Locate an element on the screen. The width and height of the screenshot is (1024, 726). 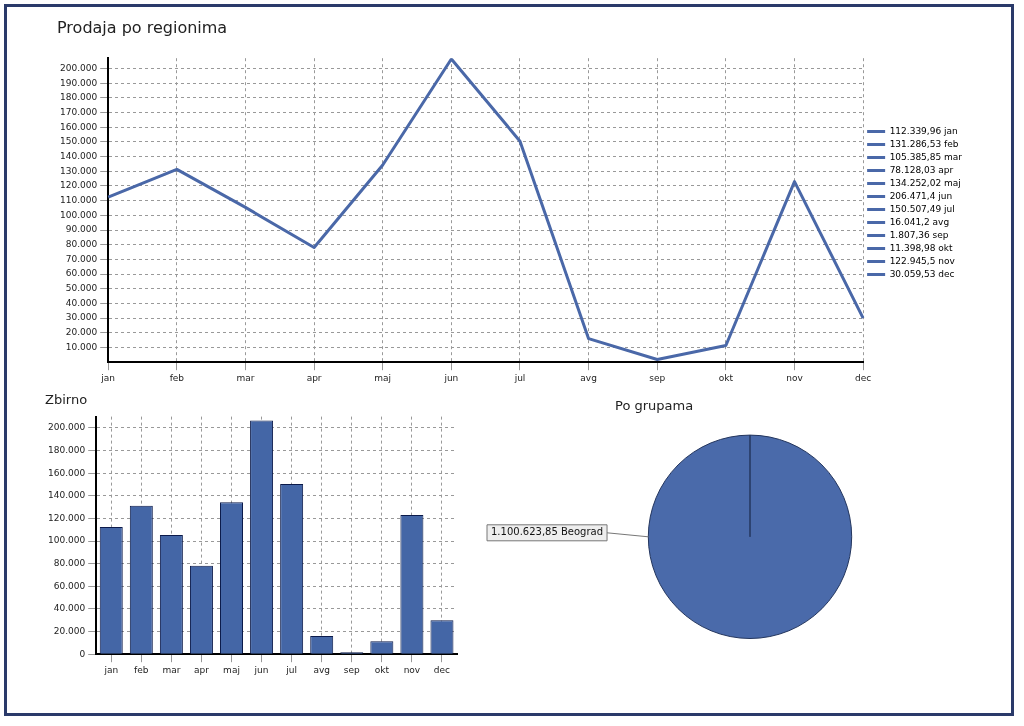
text: 206.471,4 jun is located at coordinates (921, 195).